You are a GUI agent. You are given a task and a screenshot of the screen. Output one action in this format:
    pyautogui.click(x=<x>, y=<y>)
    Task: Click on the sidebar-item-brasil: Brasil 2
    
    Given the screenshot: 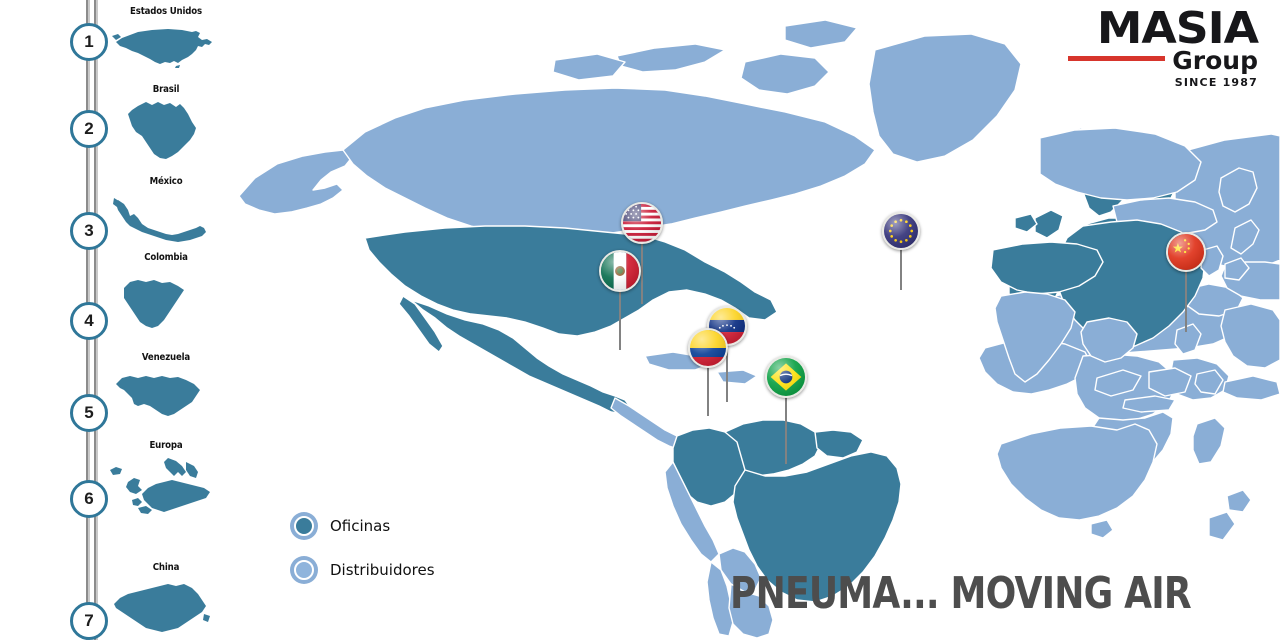 What is the action you would take?
    pyautogui.click(x=112, y=129)
    